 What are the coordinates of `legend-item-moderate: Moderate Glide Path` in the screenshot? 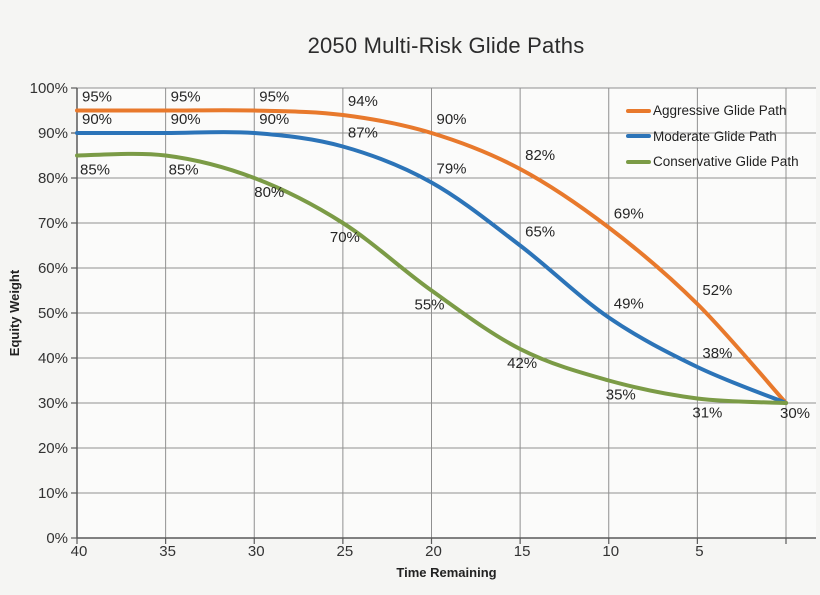 It's located at (712, 136).